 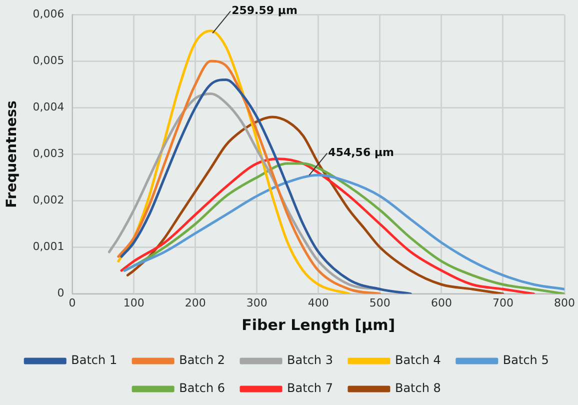 I want to click on x-tick-label: 300, so click(x=257, y=303).